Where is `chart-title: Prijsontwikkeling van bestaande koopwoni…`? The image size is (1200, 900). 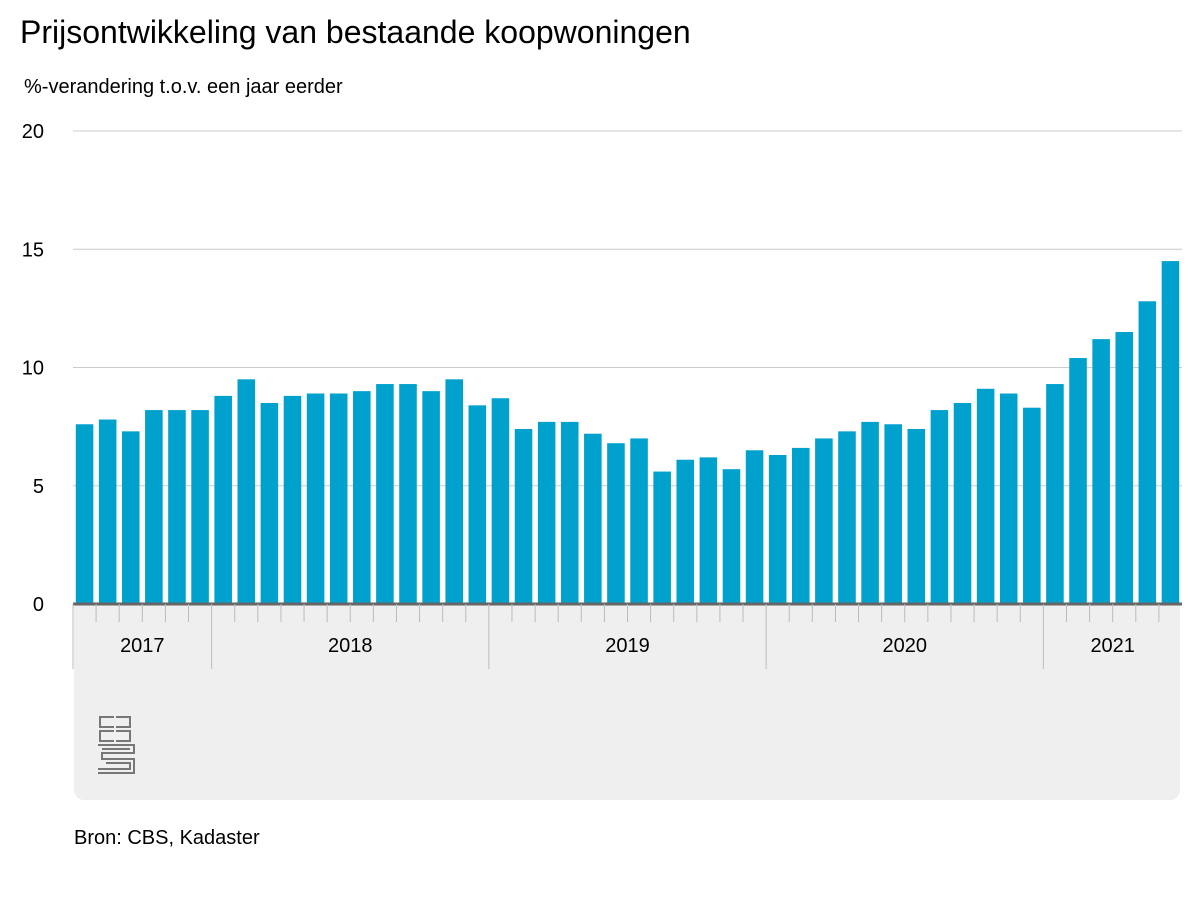
chart-title: Prijsontwikkeling van bestaande koopwoni… is located at coordinates (355, 32).